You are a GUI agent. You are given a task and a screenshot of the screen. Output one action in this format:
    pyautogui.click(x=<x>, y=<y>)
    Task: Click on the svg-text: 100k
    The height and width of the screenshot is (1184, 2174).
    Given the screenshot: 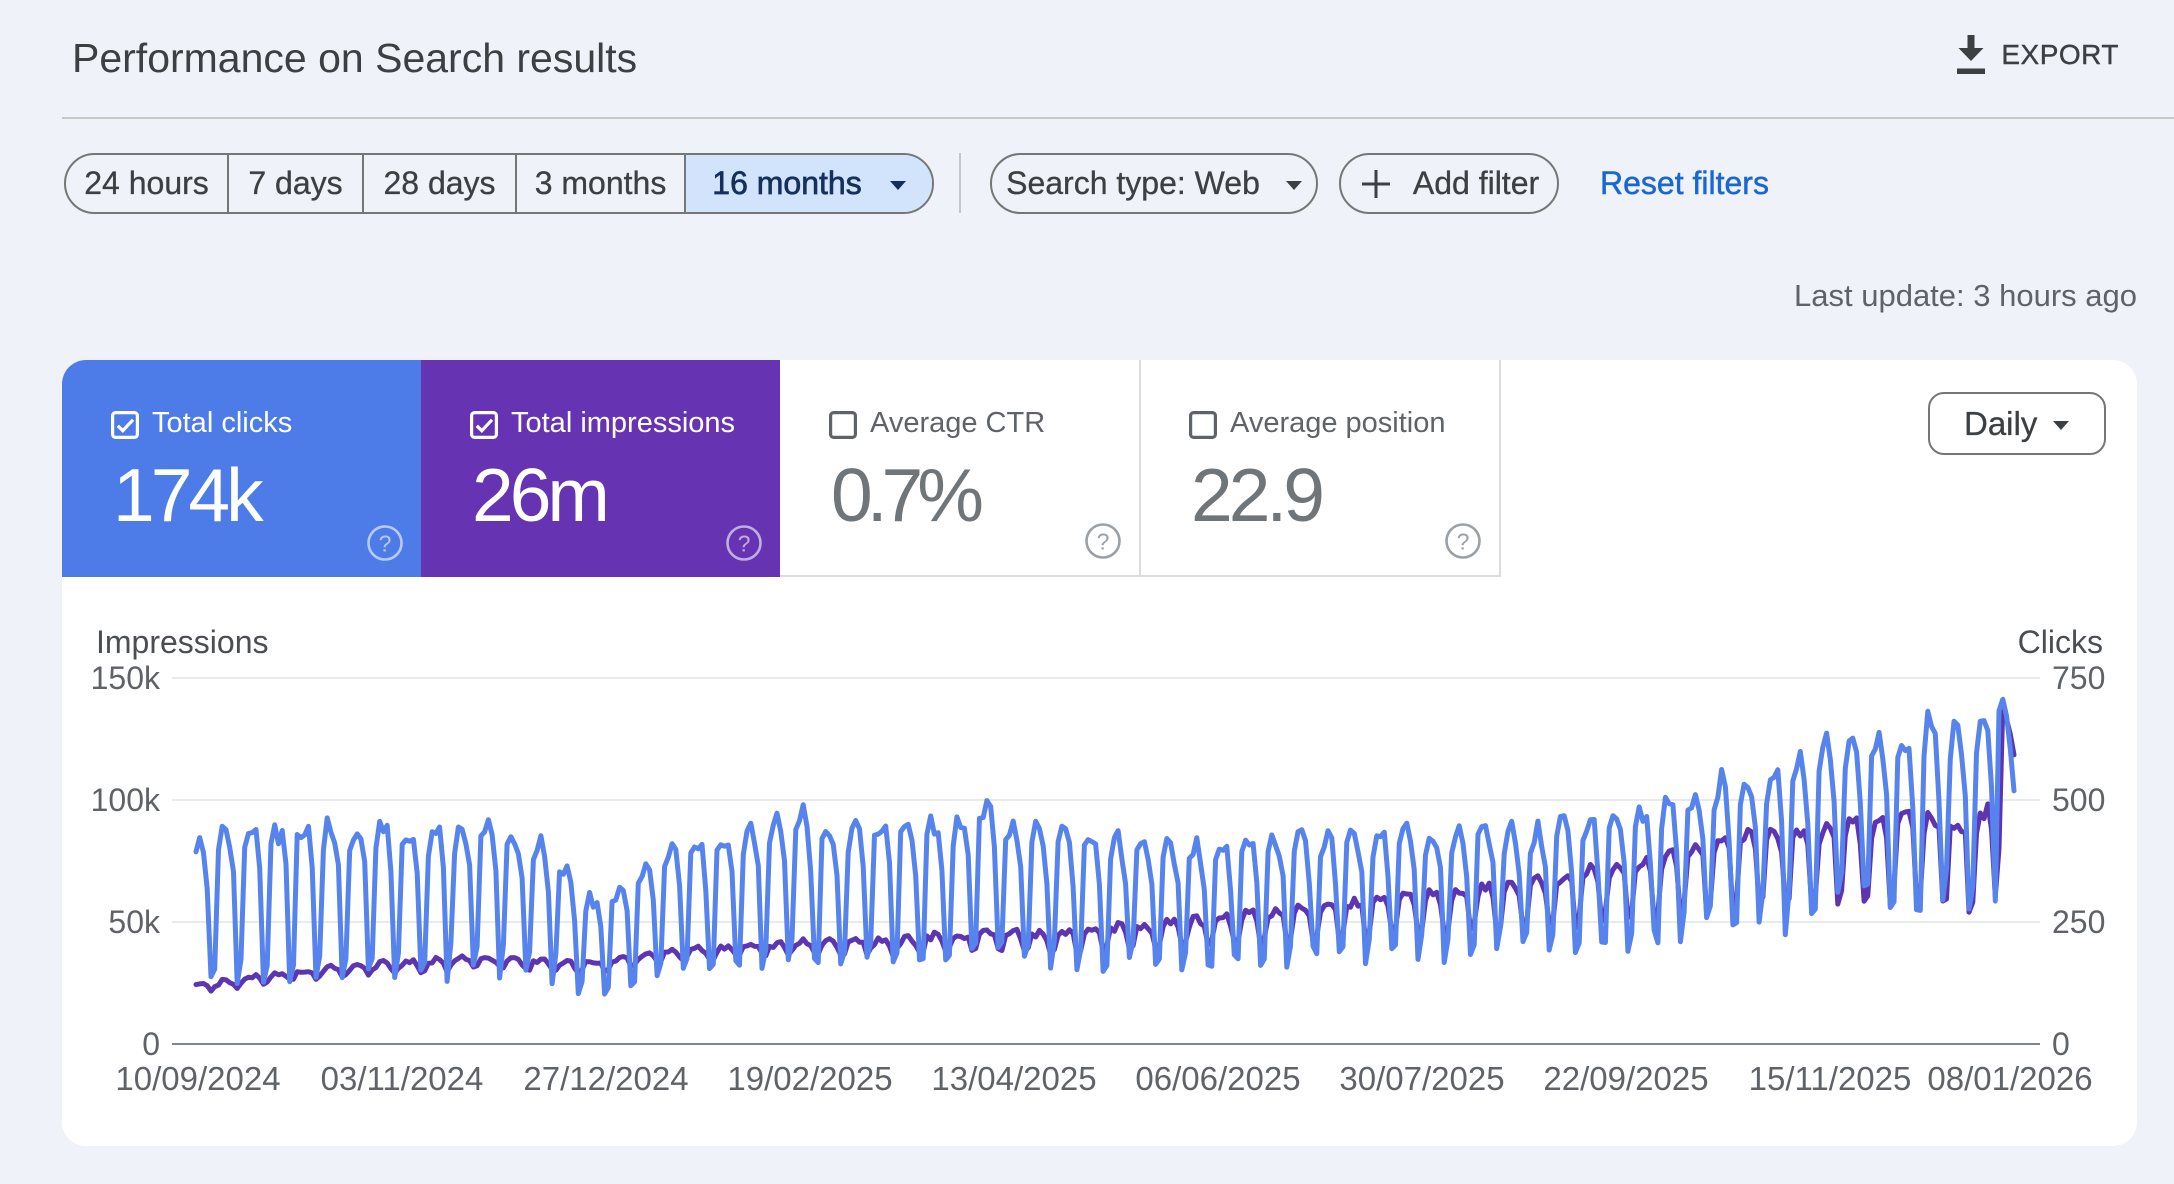 What is the action you would take?
    pyautogui.click(x=126, y=800)
    